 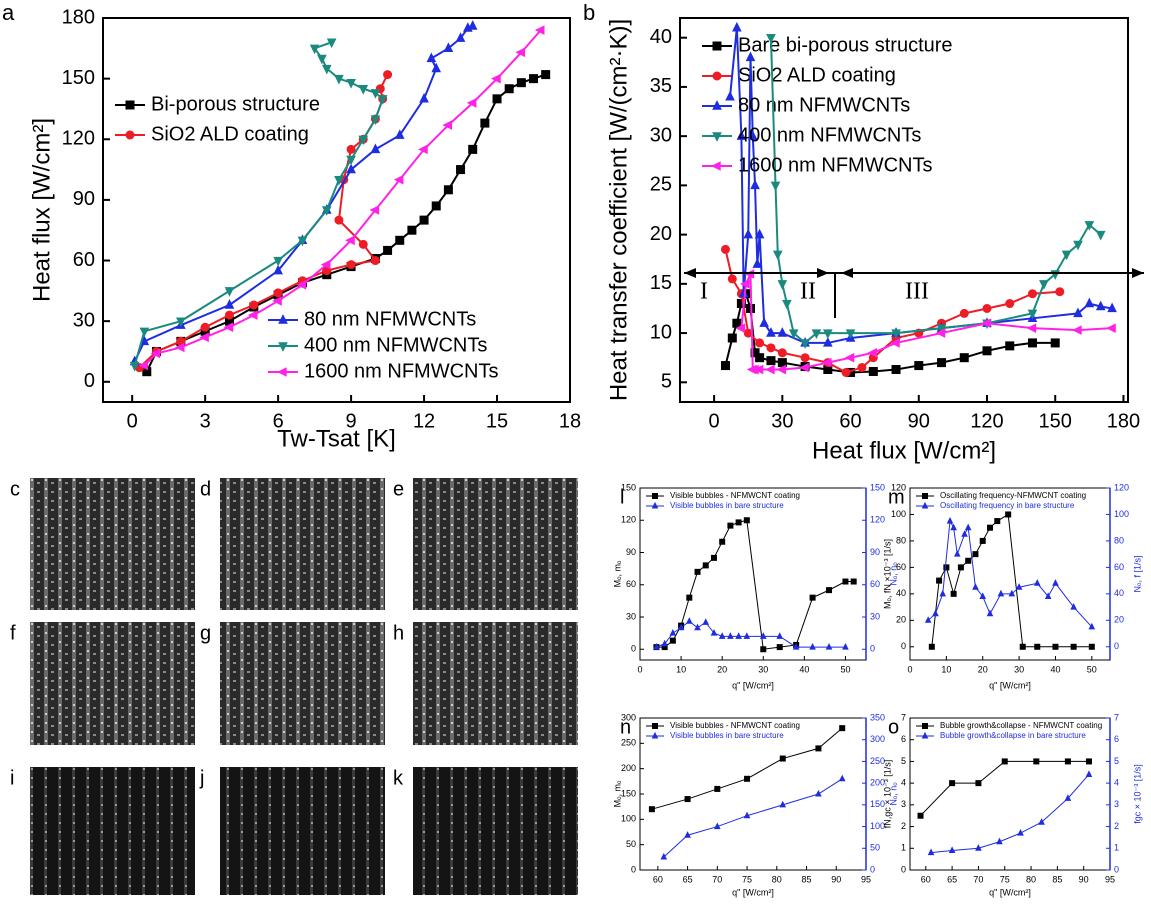 I want to click on y-tick-label: 7, so click(x=903, y=717).